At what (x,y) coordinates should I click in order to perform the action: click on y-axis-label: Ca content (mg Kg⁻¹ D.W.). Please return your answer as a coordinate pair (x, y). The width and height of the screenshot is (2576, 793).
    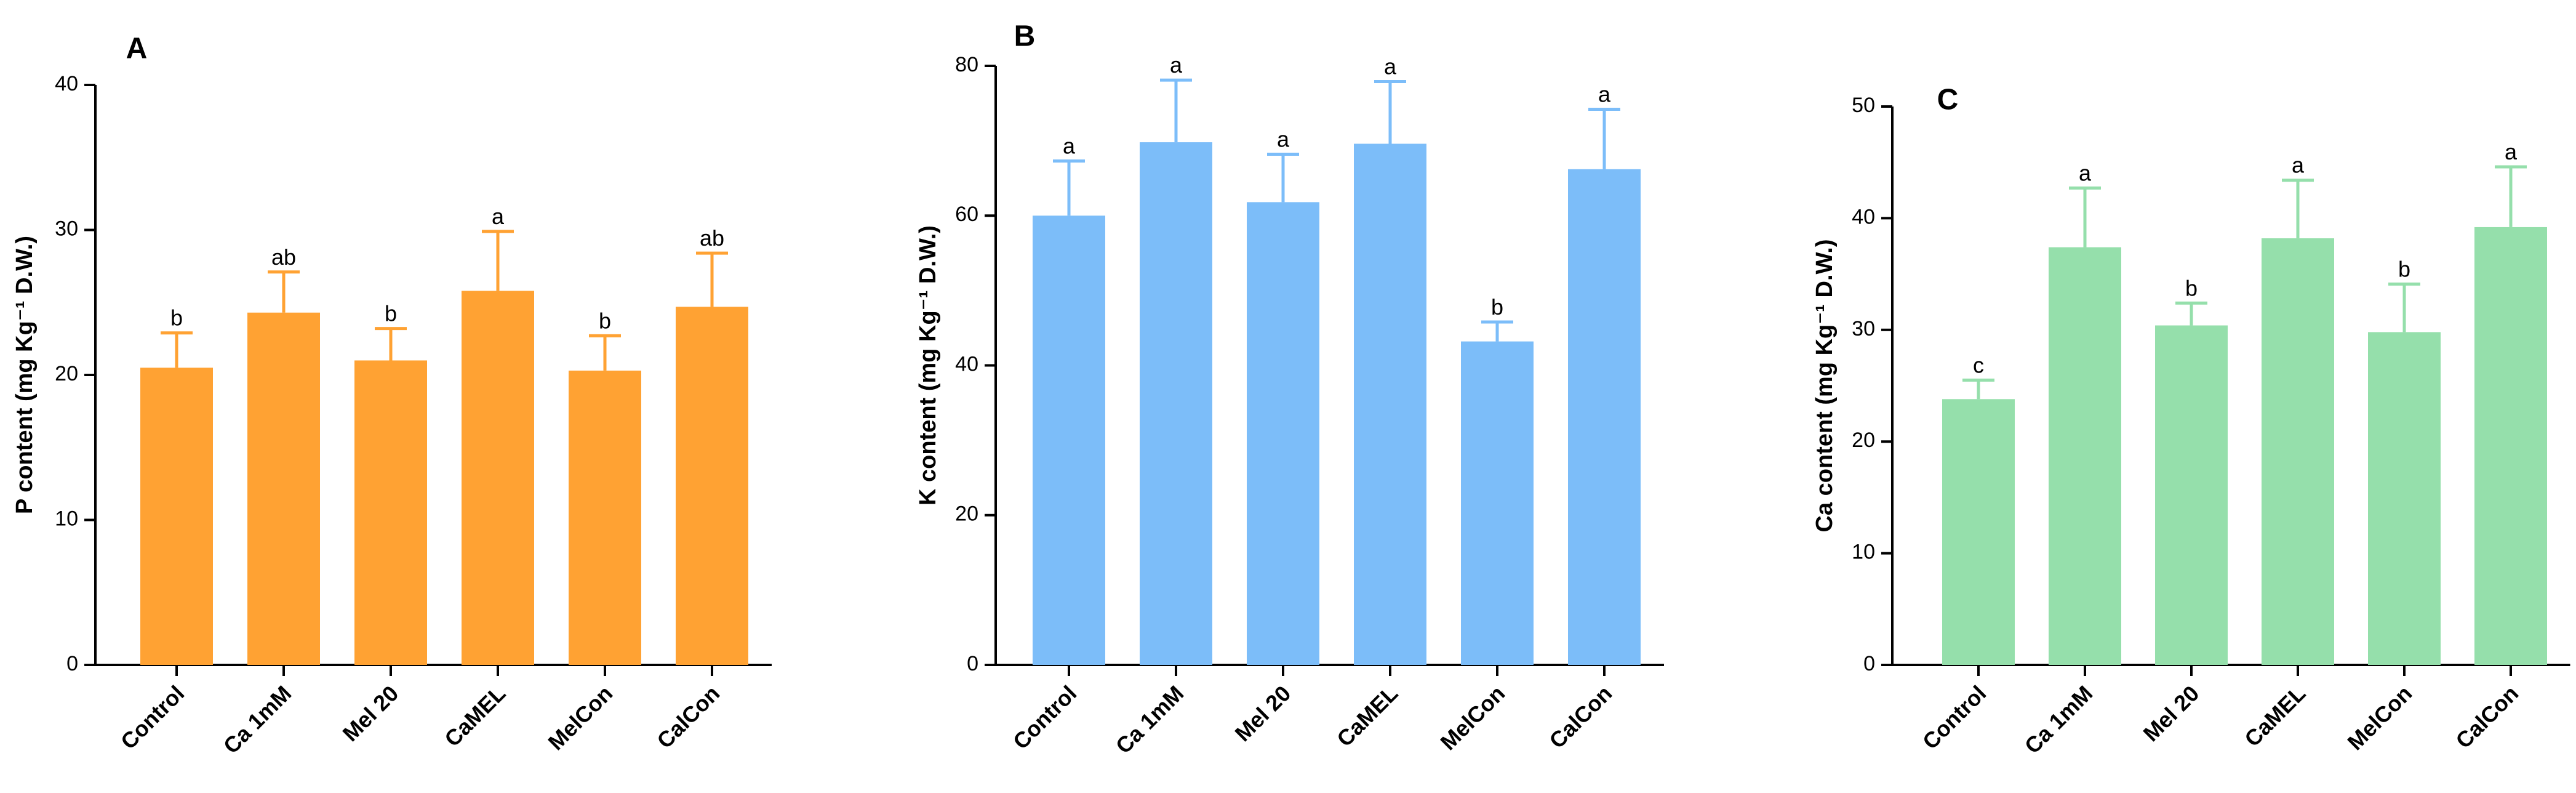
    Looking at the image, I should click on (1825, 385).